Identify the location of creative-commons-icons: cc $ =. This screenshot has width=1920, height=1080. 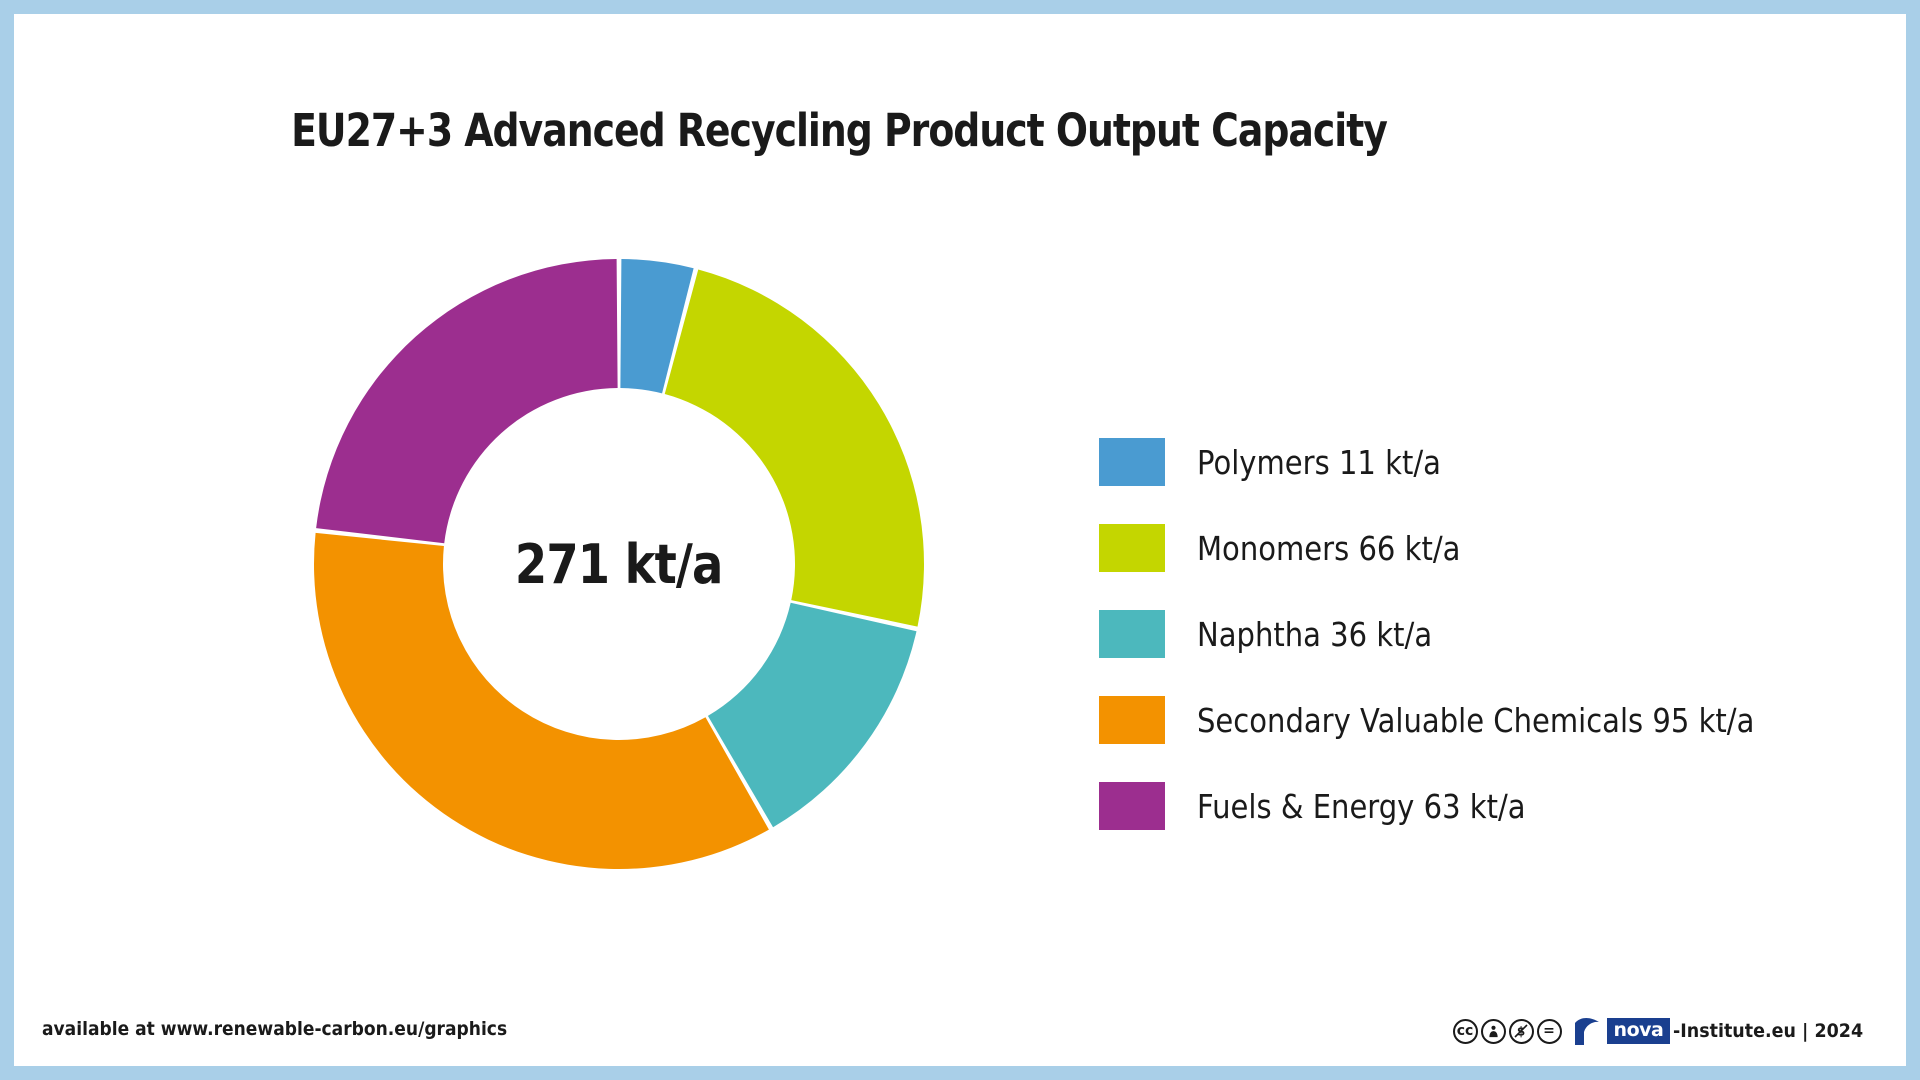
(1507, 1031).